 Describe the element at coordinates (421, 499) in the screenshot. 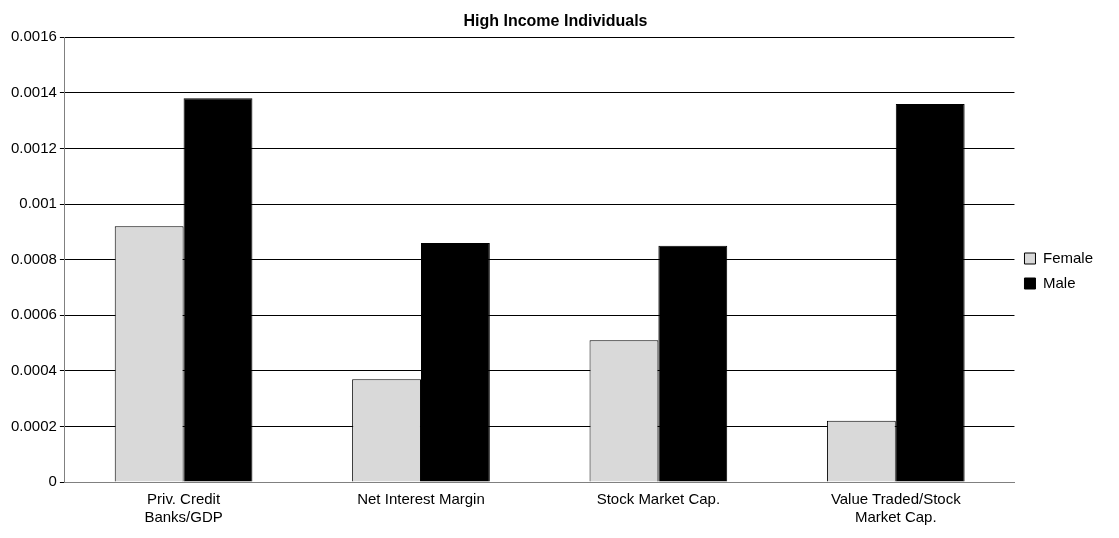

I see `x-tick-label: Net Interest Margin` at that location.